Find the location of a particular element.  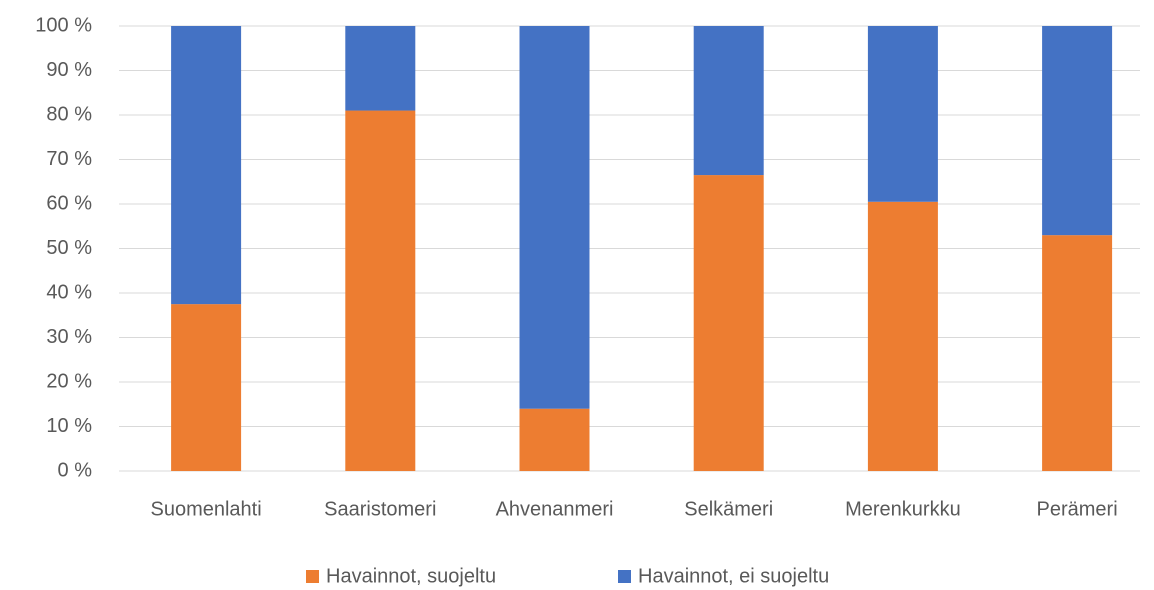

x-tick-label: Suomenlahti is located at coordinates (206, 509).